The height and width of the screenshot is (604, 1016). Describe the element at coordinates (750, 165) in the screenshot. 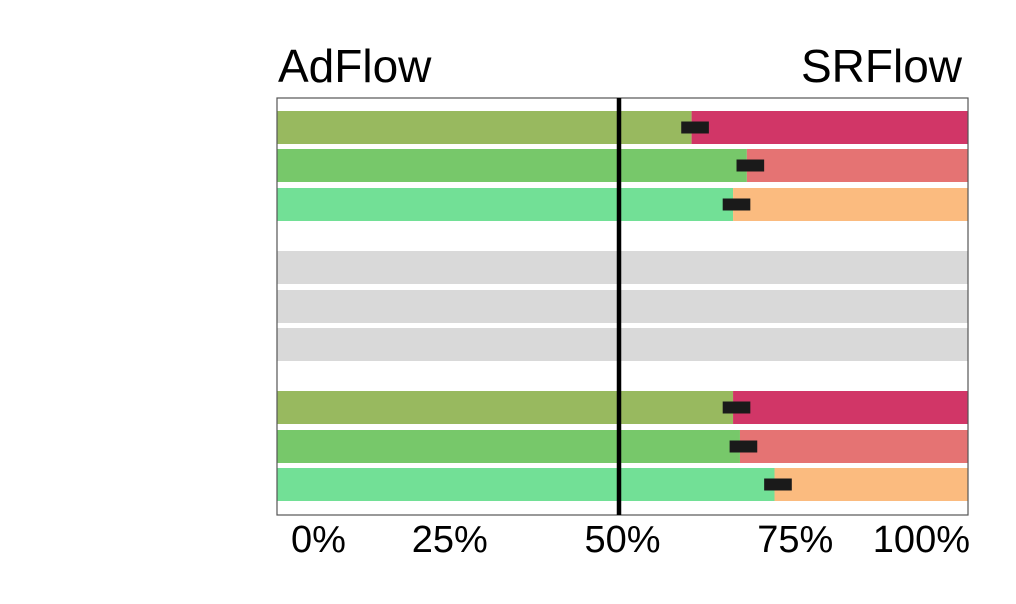

I see `error-bar-g0-r1` at that location.